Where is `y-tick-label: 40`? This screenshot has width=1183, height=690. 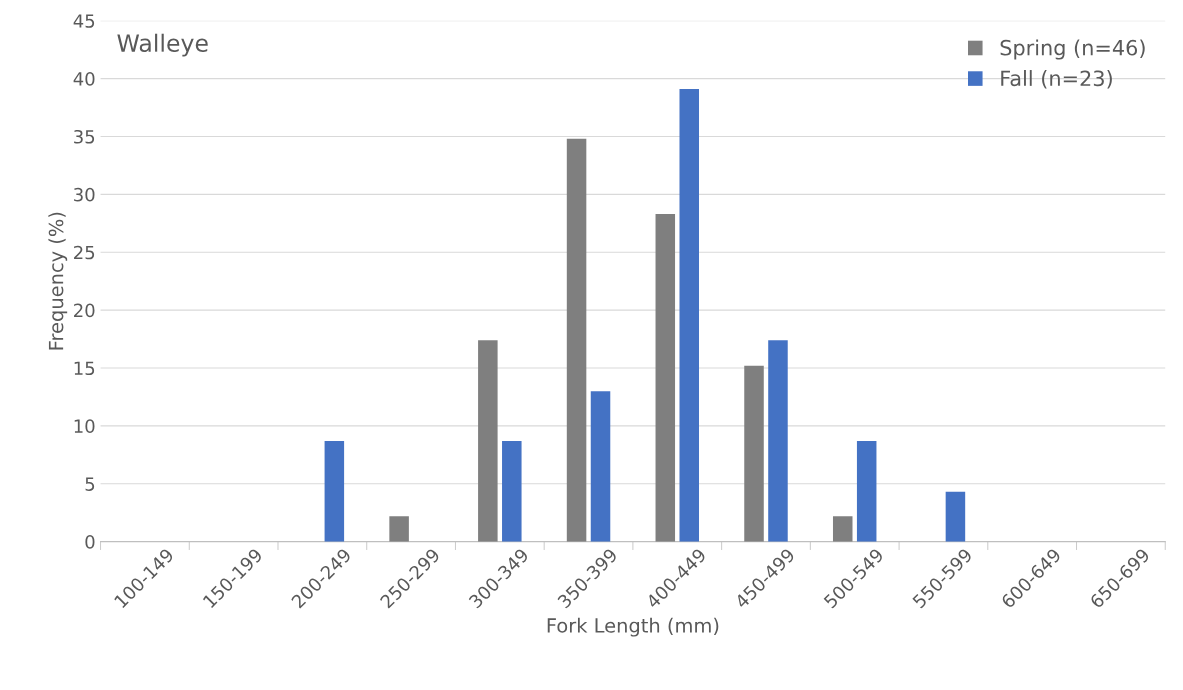
y-tick-label: 40 is located at coordinates (84, 79).